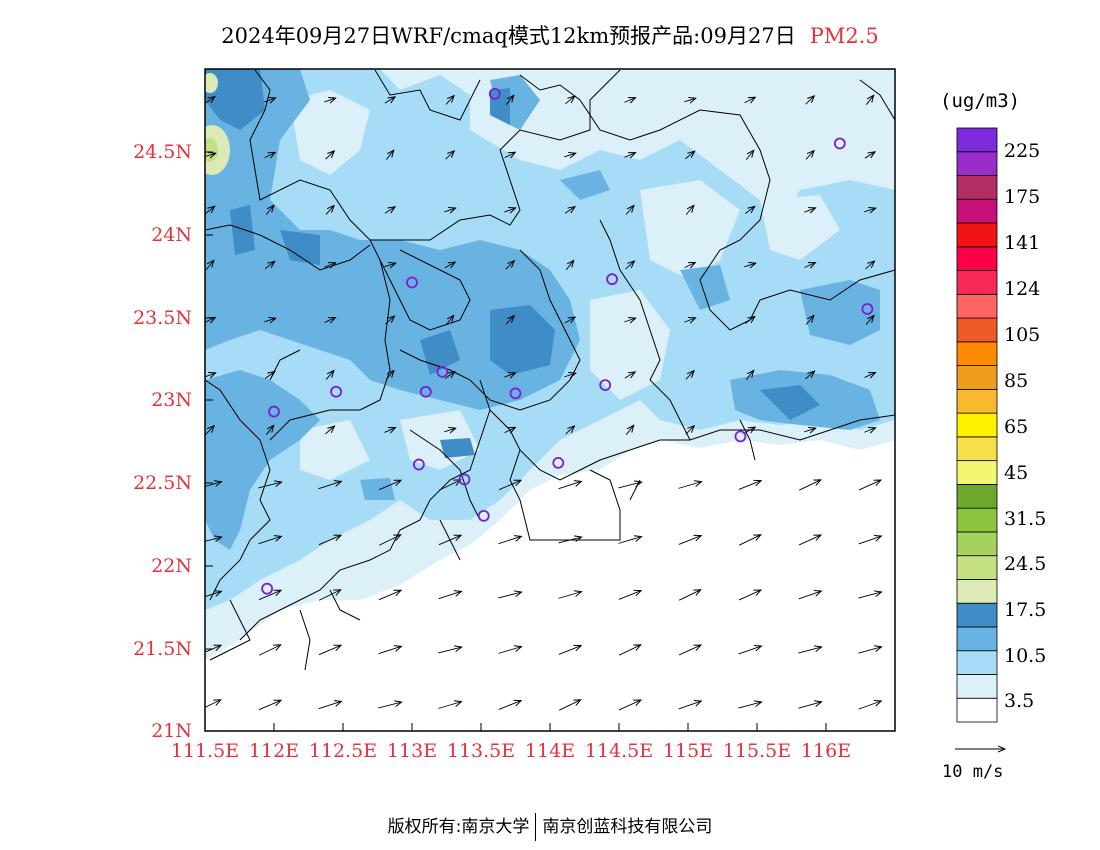  Describe the element at coordinates (688, 751) in the screenshot. I see `lon-label: 115E` at that location.